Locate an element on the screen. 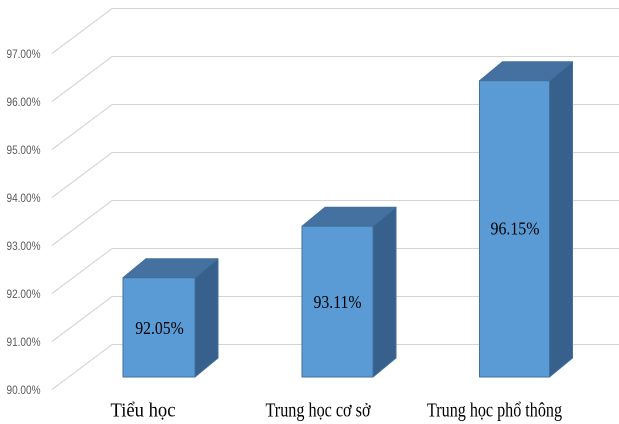  svg-text: 92.05% is located at coordinates (159, 328).